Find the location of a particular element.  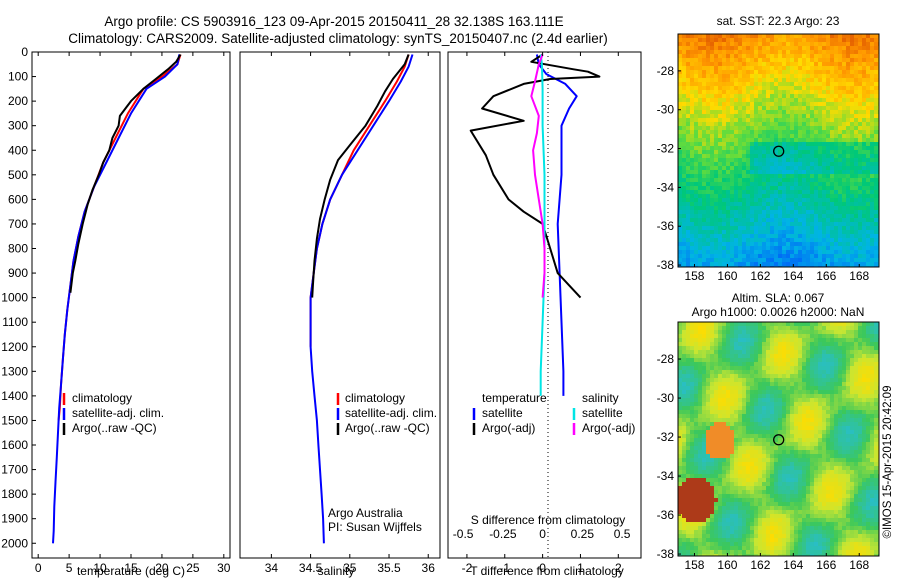

y-tick-label: 1600 is located at coordinates (14, 445).